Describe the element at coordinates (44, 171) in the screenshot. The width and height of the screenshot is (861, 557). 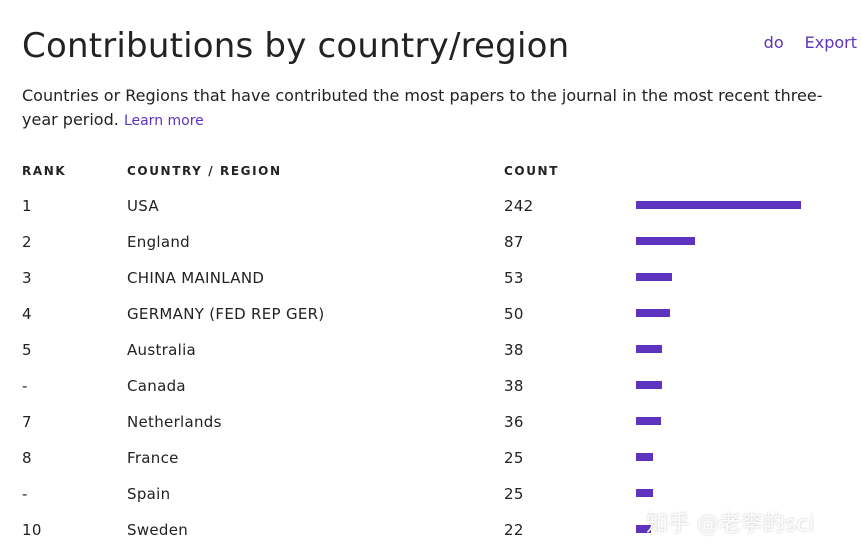
I see `rank-column-header: RANK` at that location.